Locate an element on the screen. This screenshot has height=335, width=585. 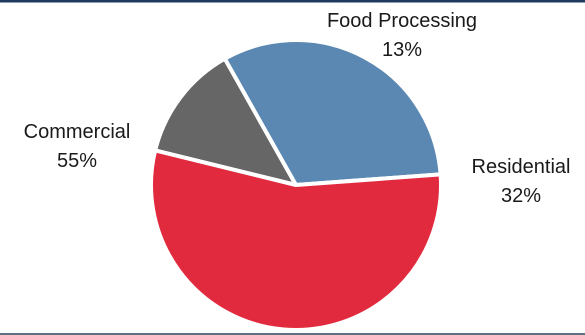
slice-value-food-processing: 13% is located at coordinates (402, 50).